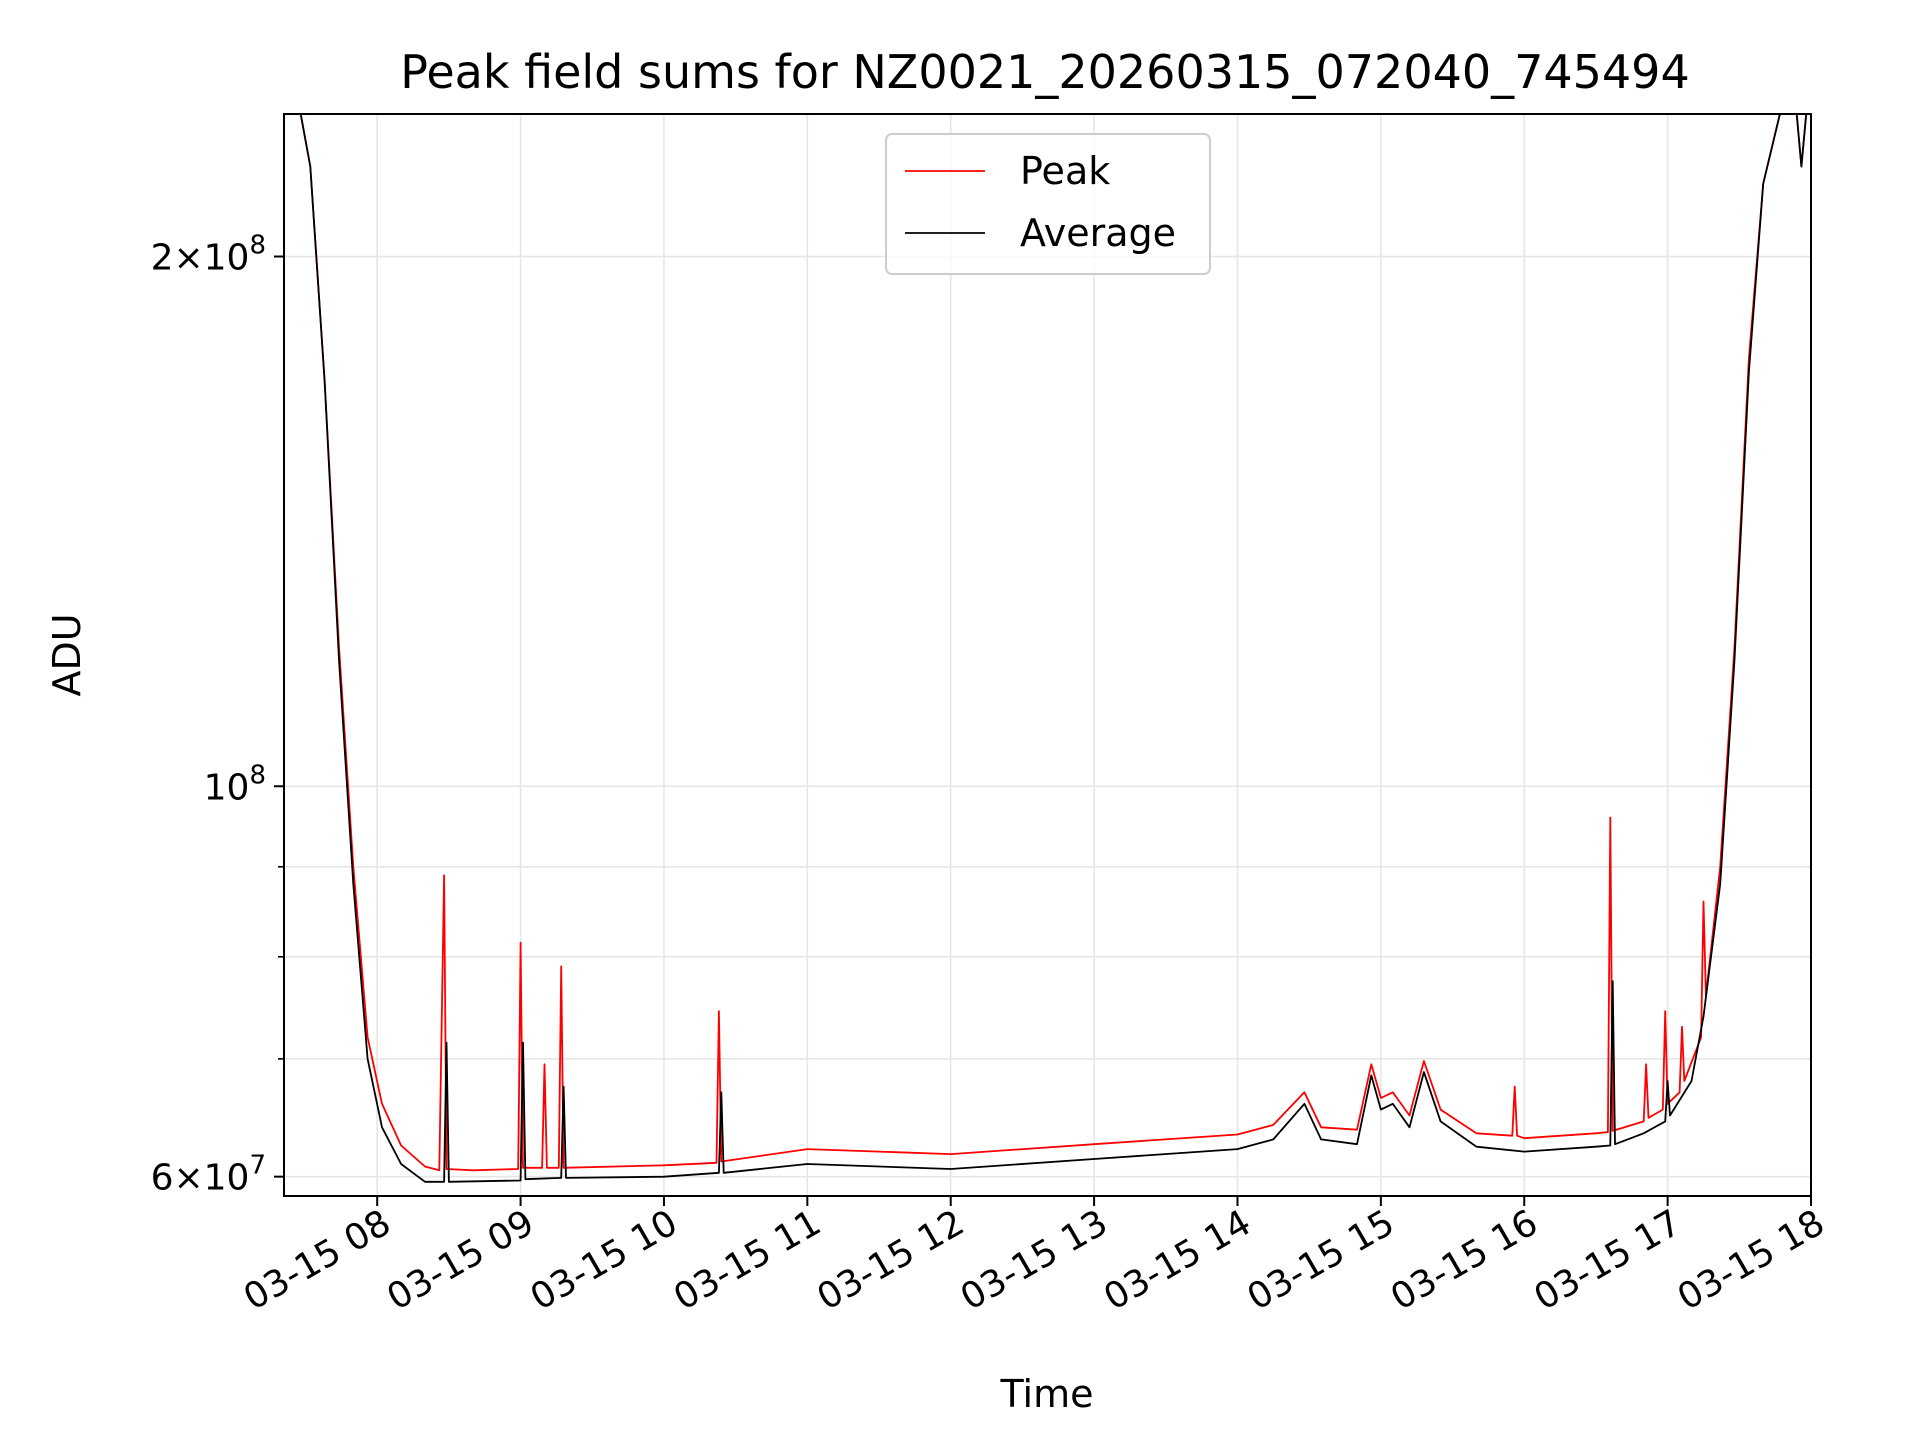  I want to click on y-tick-base: 2×10, so click(200, 258).